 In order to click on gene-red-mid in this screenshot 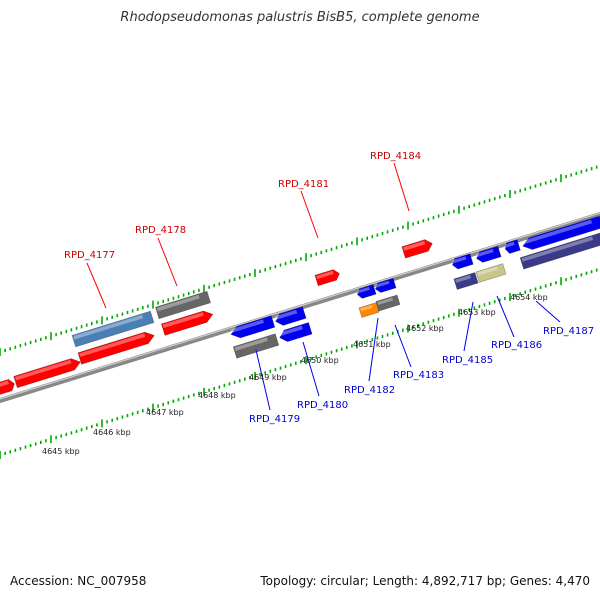, I will do `click(187, 322)`.